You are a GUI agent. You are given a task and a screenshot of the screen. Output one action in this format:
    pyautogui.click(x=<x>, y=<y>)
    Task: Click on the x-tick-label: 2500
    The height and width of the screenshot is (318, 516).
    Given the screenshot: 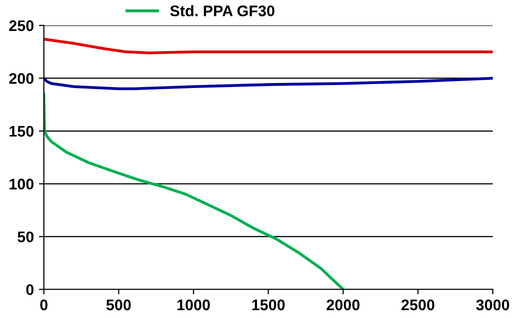 What is the action you would take?
    pyautogui.click(x=418, y=305)
    